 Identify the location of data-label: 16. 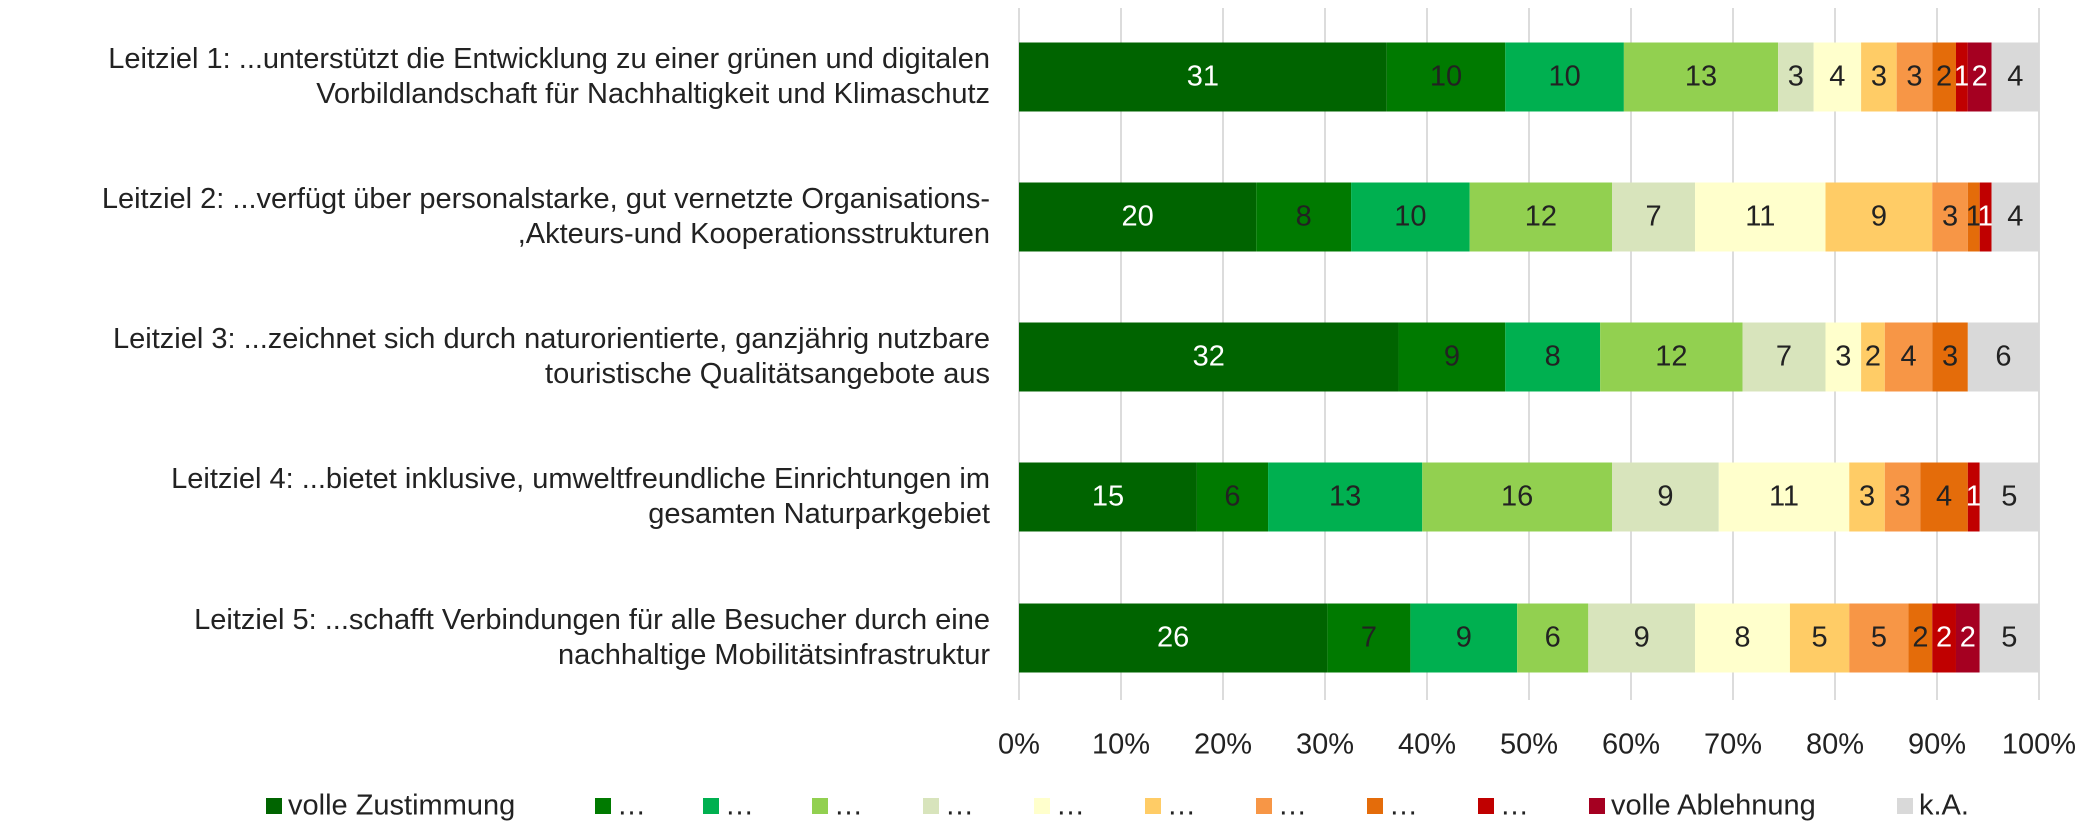
(1517, 497).